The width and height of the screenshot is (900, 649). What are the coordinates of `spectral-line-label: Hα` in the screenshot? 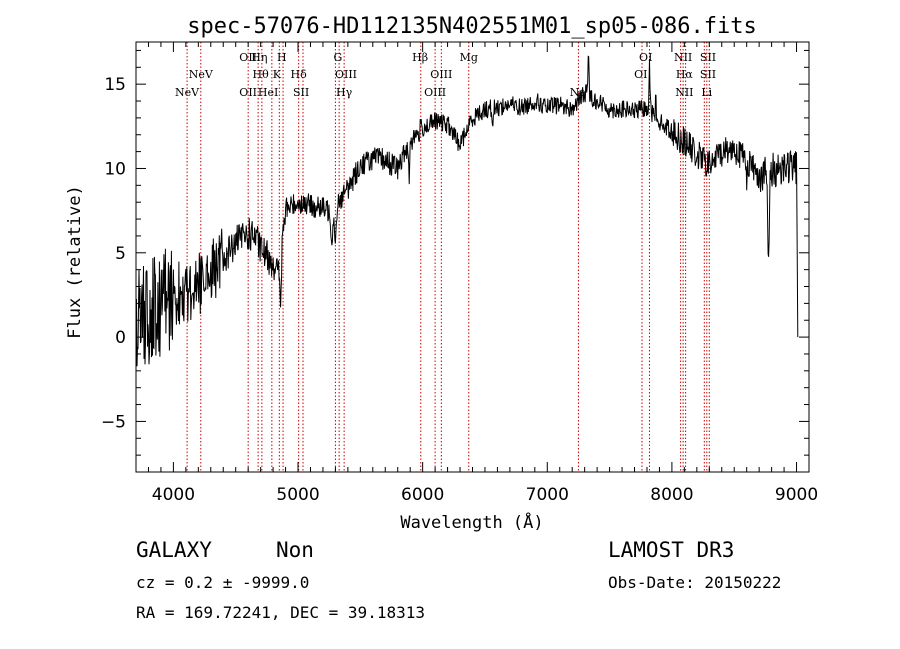 It's located at (685, 74).